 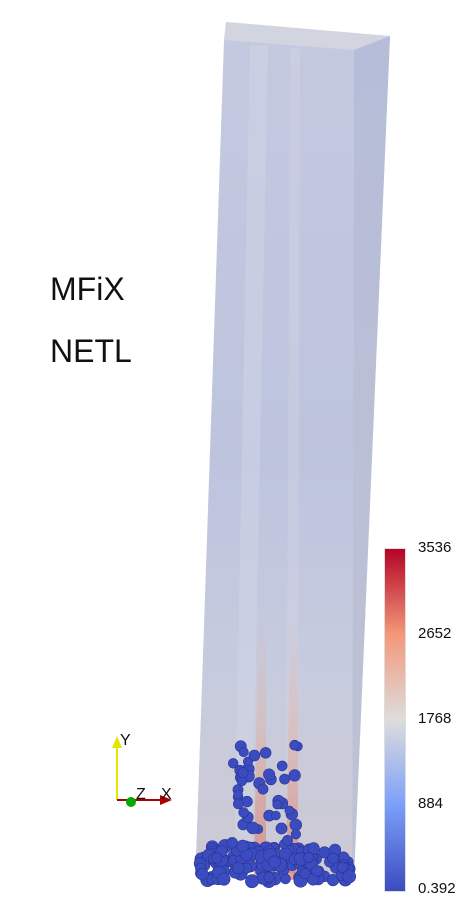 What do you see at coordinates (307, 36) in the screenshot?
I see `column-top-face` at bounding box center [307, 36].